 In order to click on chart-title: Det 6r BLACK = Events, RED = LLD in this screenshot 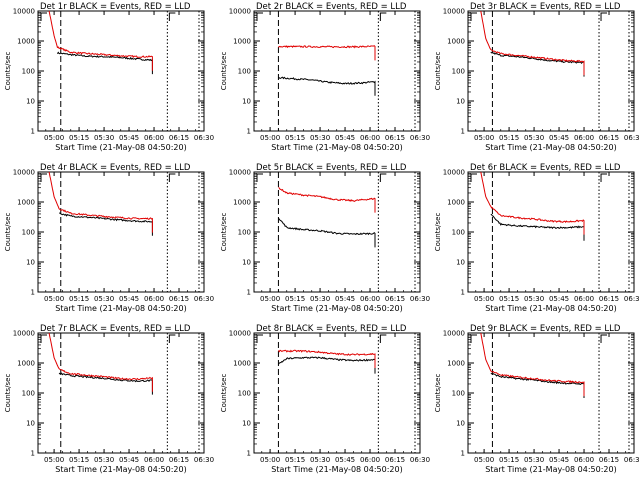, I will do `click(545, 168)`.